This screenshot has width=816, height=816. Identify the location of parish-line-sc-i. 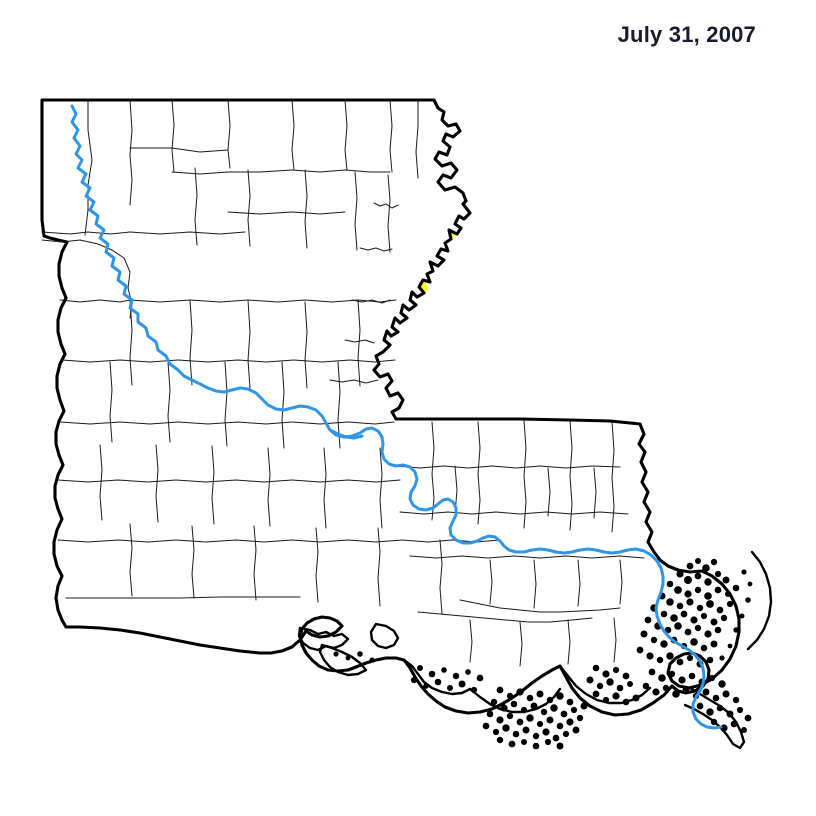
(471, 641).